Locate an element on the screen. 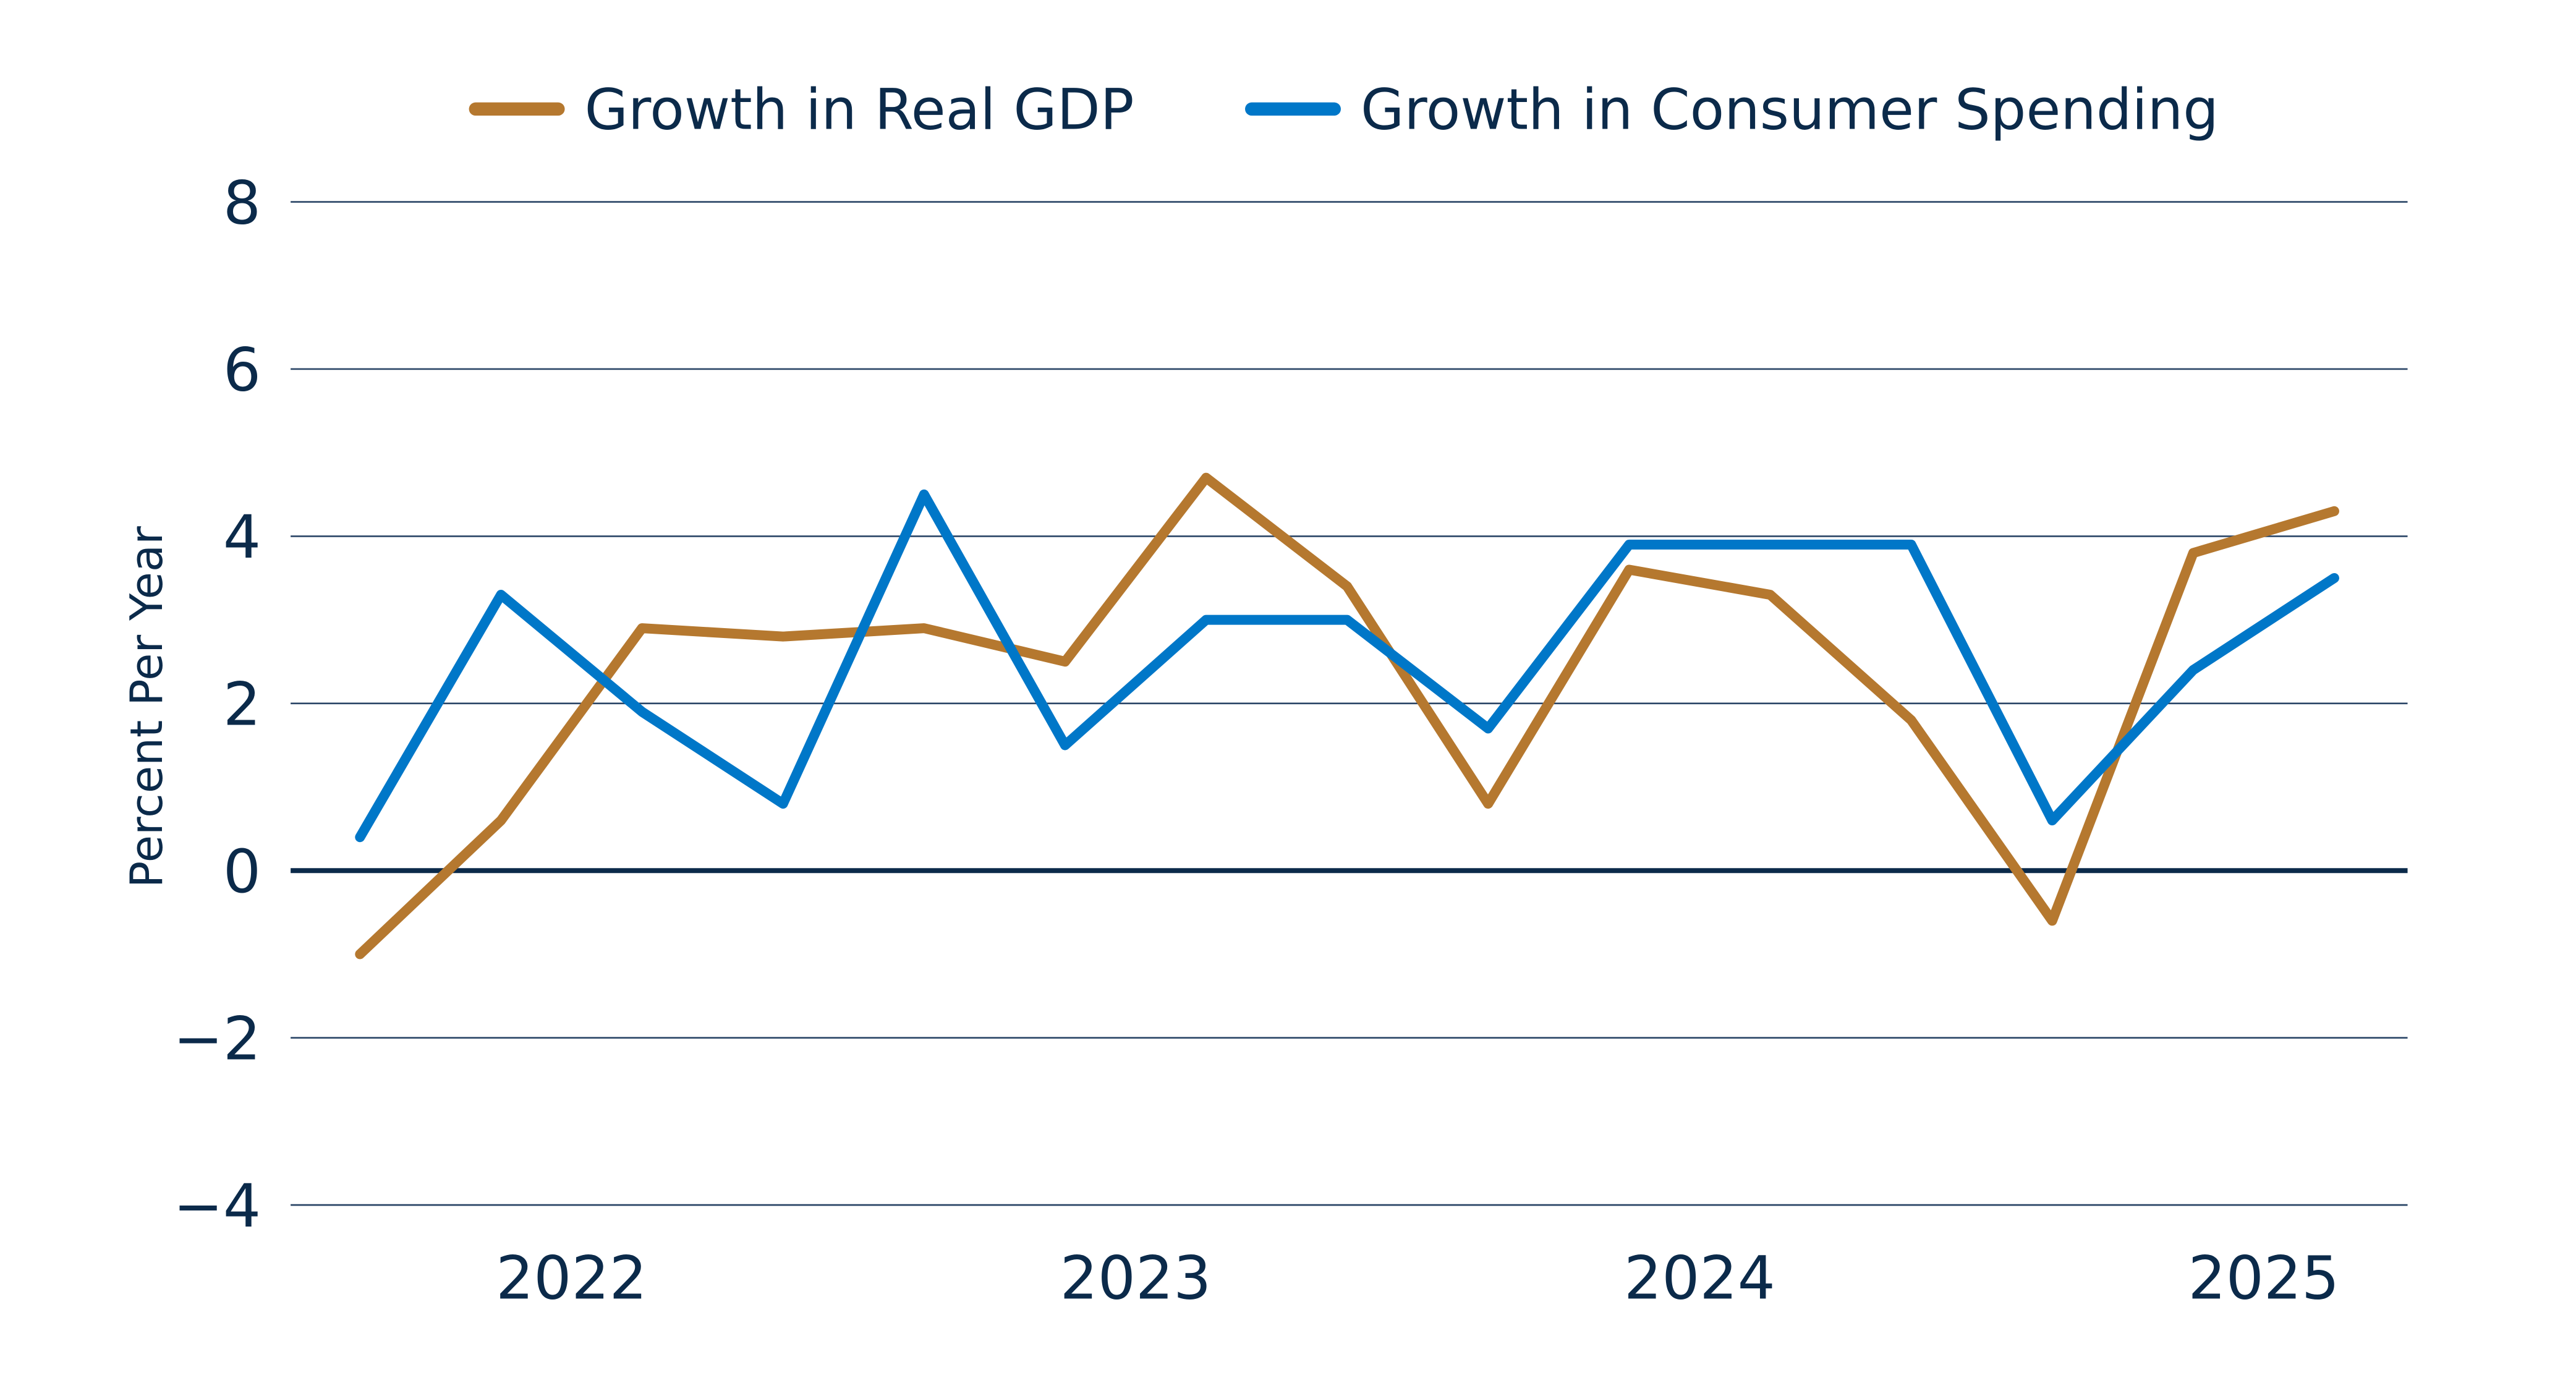 The image size is (2576, 1391). y-axis-label: Percent Per Year is located at coordinates (147, 707).